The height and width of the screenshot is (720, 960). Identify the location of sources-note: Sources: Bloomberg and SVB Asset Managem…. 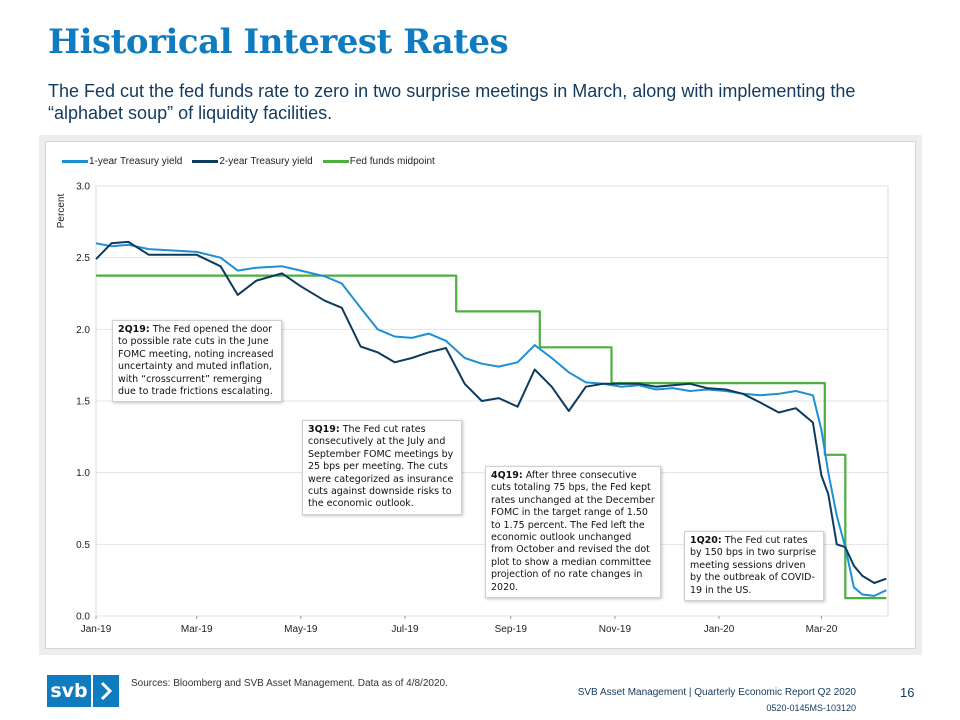
(289, 683).